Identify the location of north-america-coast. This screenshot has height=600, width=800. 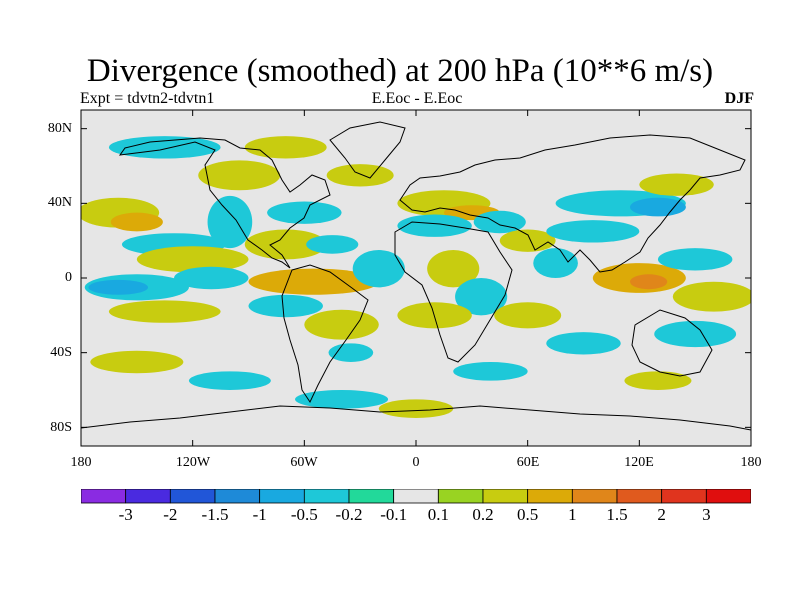
(224, 203).